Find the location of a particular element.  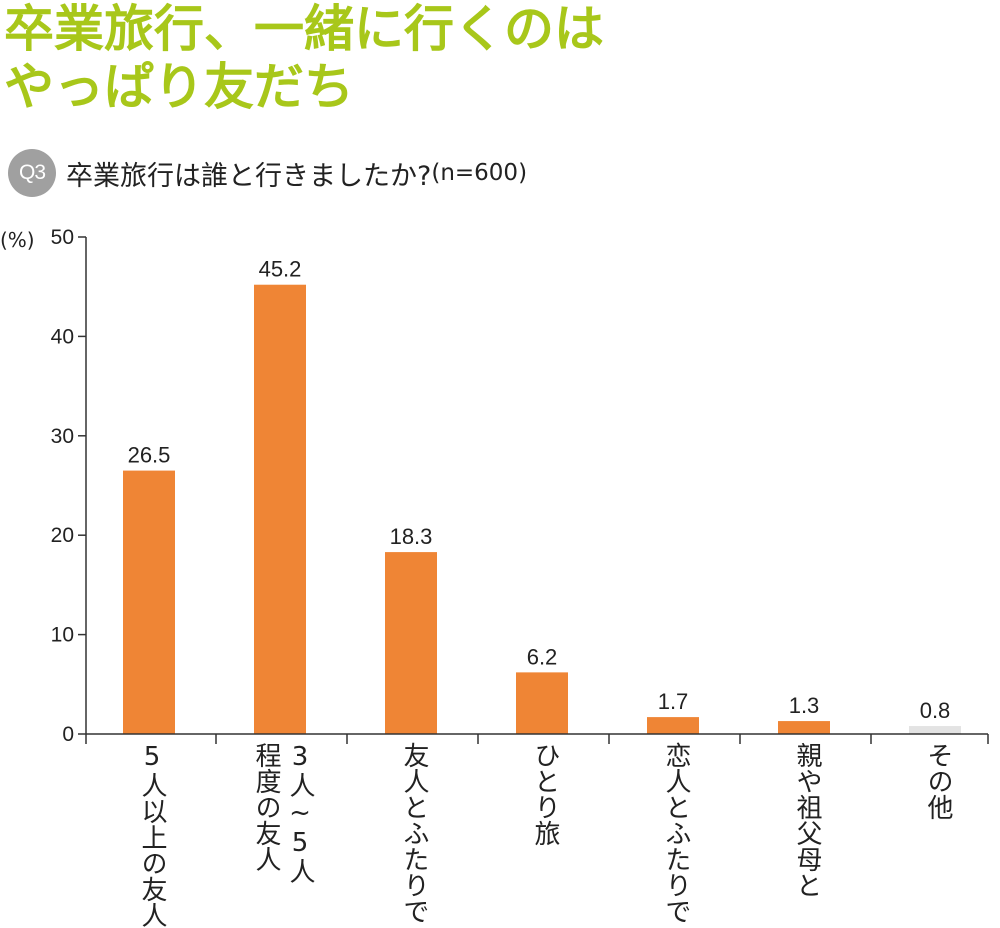

category-label: 3人~5人 is located at coordinates (300, 813).